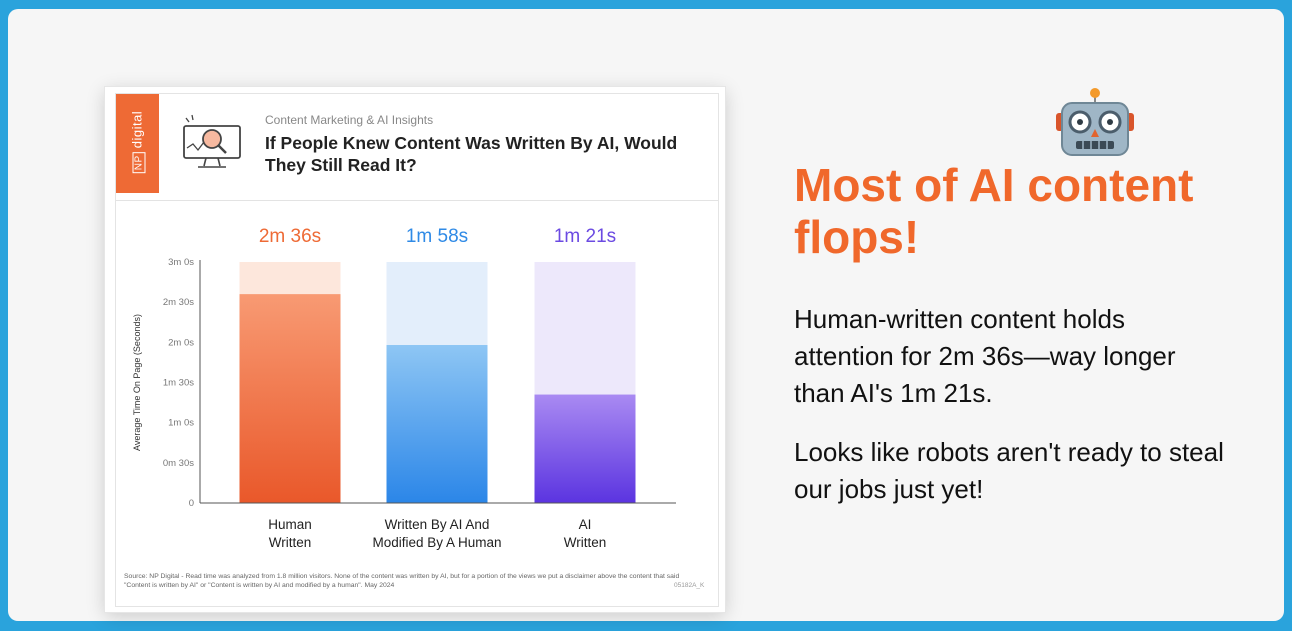 The width and height of the screenshot is (1292, 631). I want to click on category-label: Human, so click(290, 524).